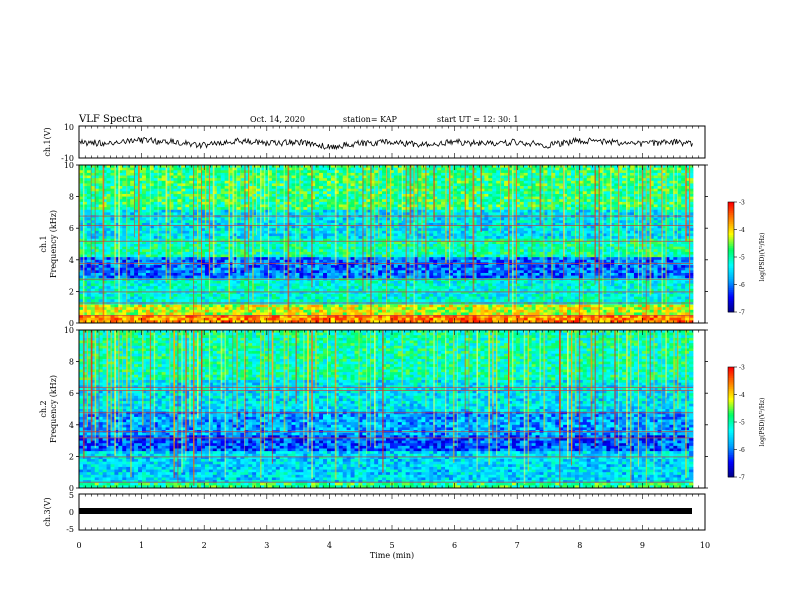 This screenshot has width=792, height=612. What do you see at coordinates (742, 395) in the screenshot?
I see `ch2-colorbar-tick-label: -4` at bounding box center [742, 395].